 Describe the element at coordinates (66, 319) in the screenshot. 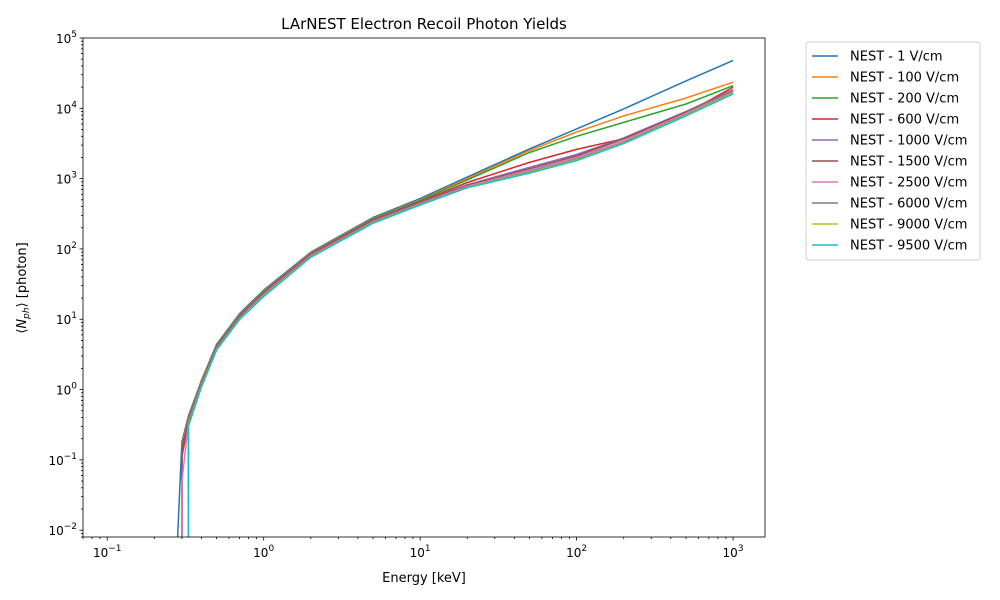

I see `y-tick-label: 10¹` at that location.